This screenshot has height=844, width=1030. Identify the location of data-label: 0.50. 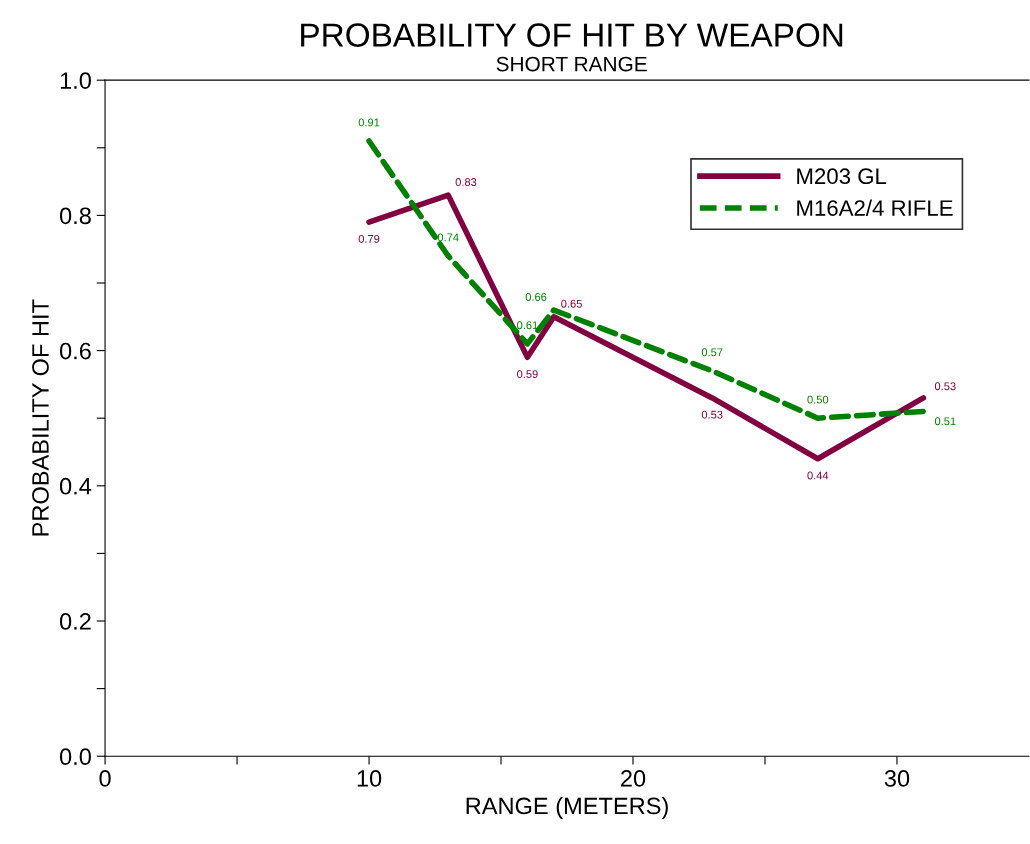
(818, 399).